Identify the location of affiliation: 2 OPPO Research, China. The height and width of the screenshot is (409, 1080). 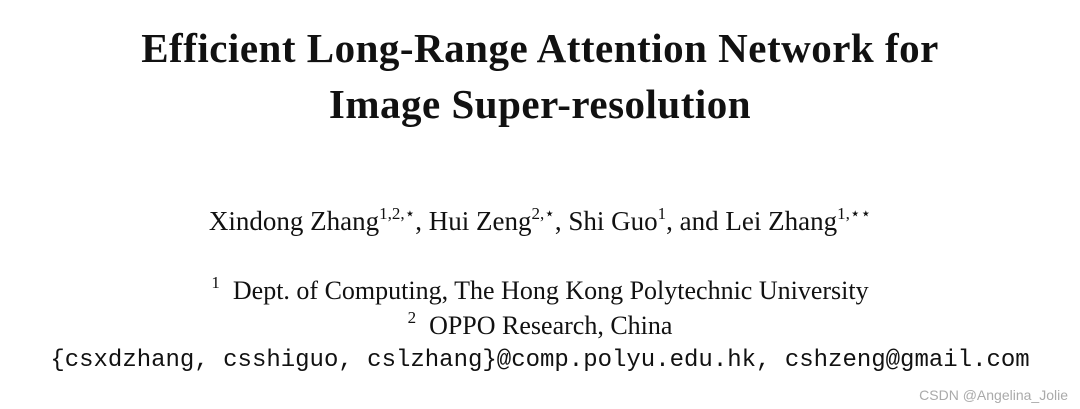
(540, 324).